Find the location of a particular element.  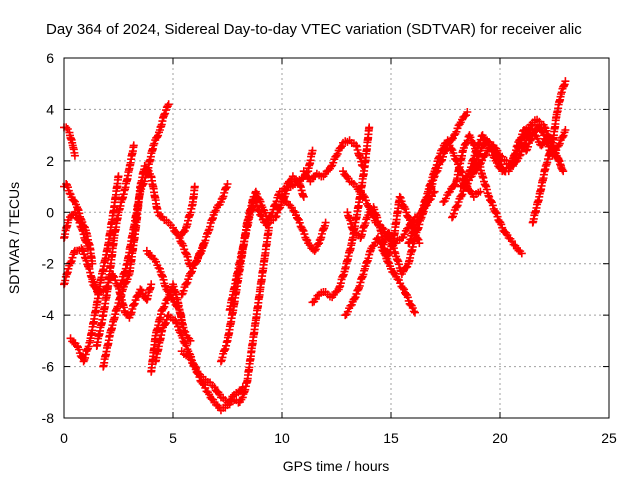

x-axis-title: GPS time / hours is located at coordinates (336, 466).